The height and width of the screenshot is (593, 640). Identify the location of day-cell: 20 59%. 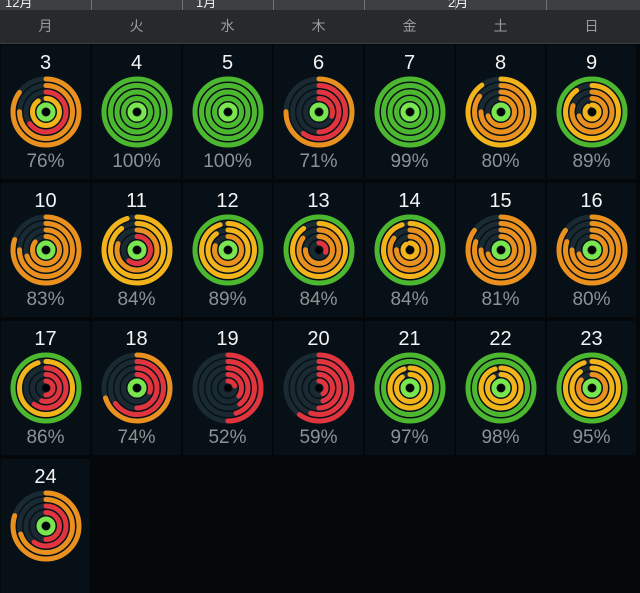
(318, 388).